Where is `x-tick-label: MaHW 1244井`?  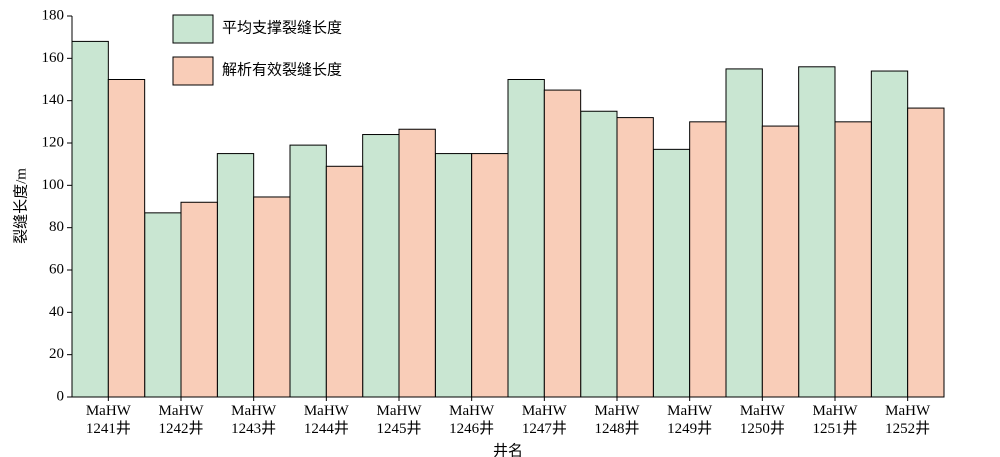
x-tick-label: MaHW 1244井 is located at coordinates (326, 420).